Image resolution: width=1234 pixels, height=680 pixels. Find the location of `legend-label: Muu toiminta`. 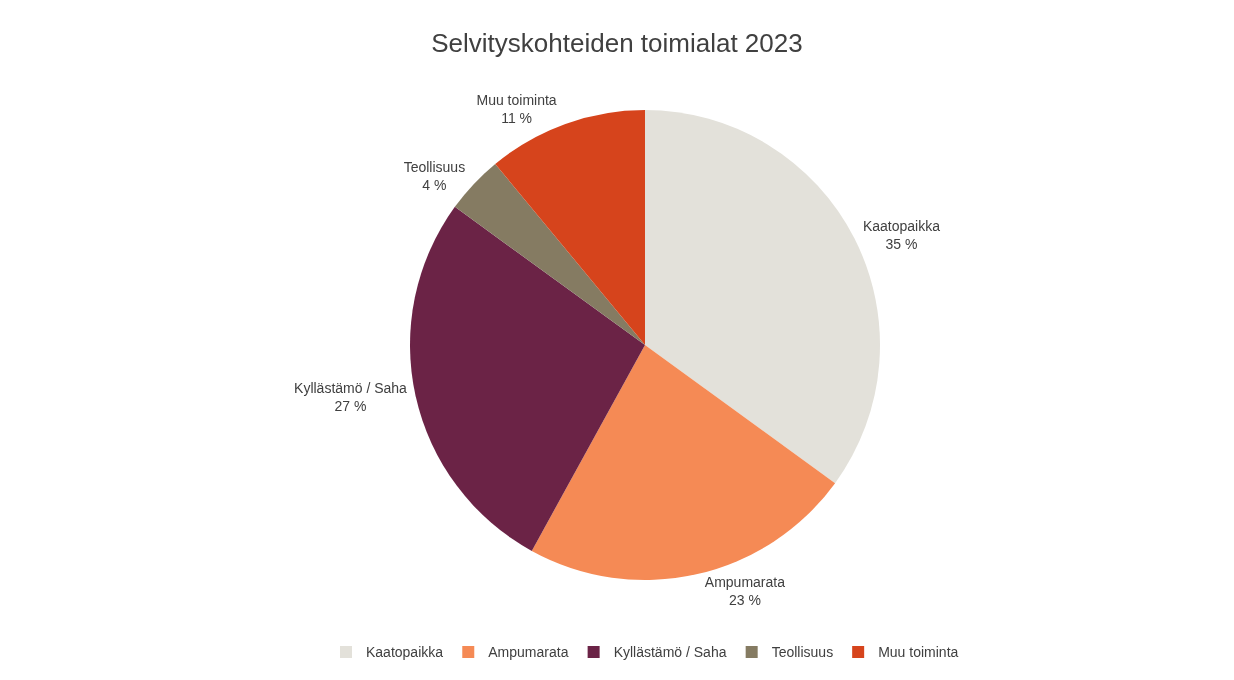

legend-label: Muu toiminta is located at coordinates (918, 652).